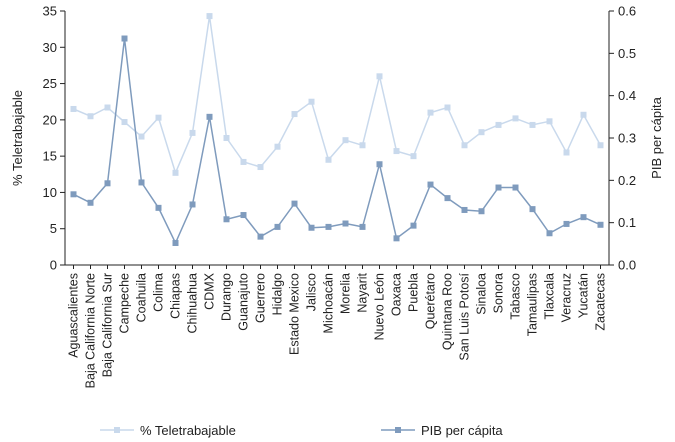  I want to click on legend-item-pib: PIB per cápita, so click(442, 430).